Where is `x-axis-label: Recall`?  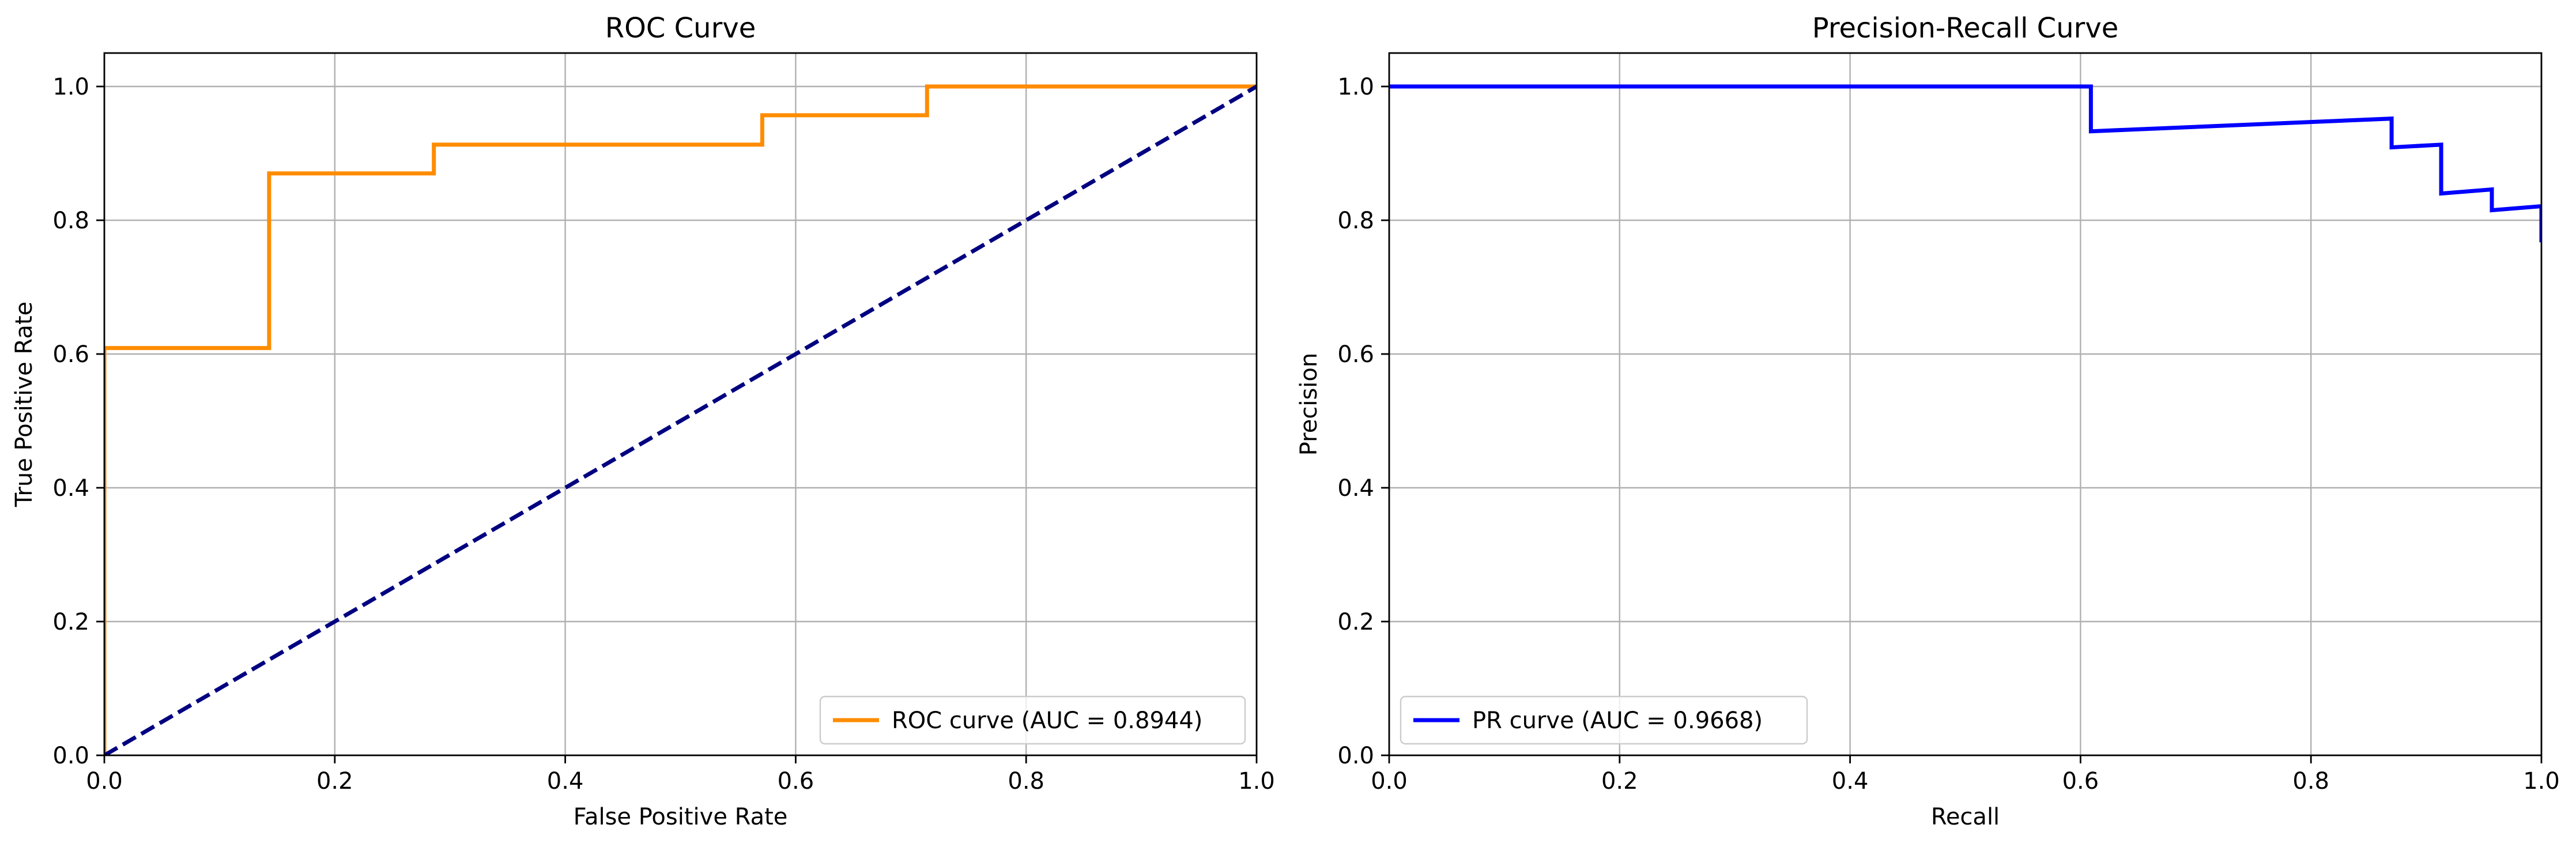
x-axis-label: Recall is located at coordinates (1965, 817).